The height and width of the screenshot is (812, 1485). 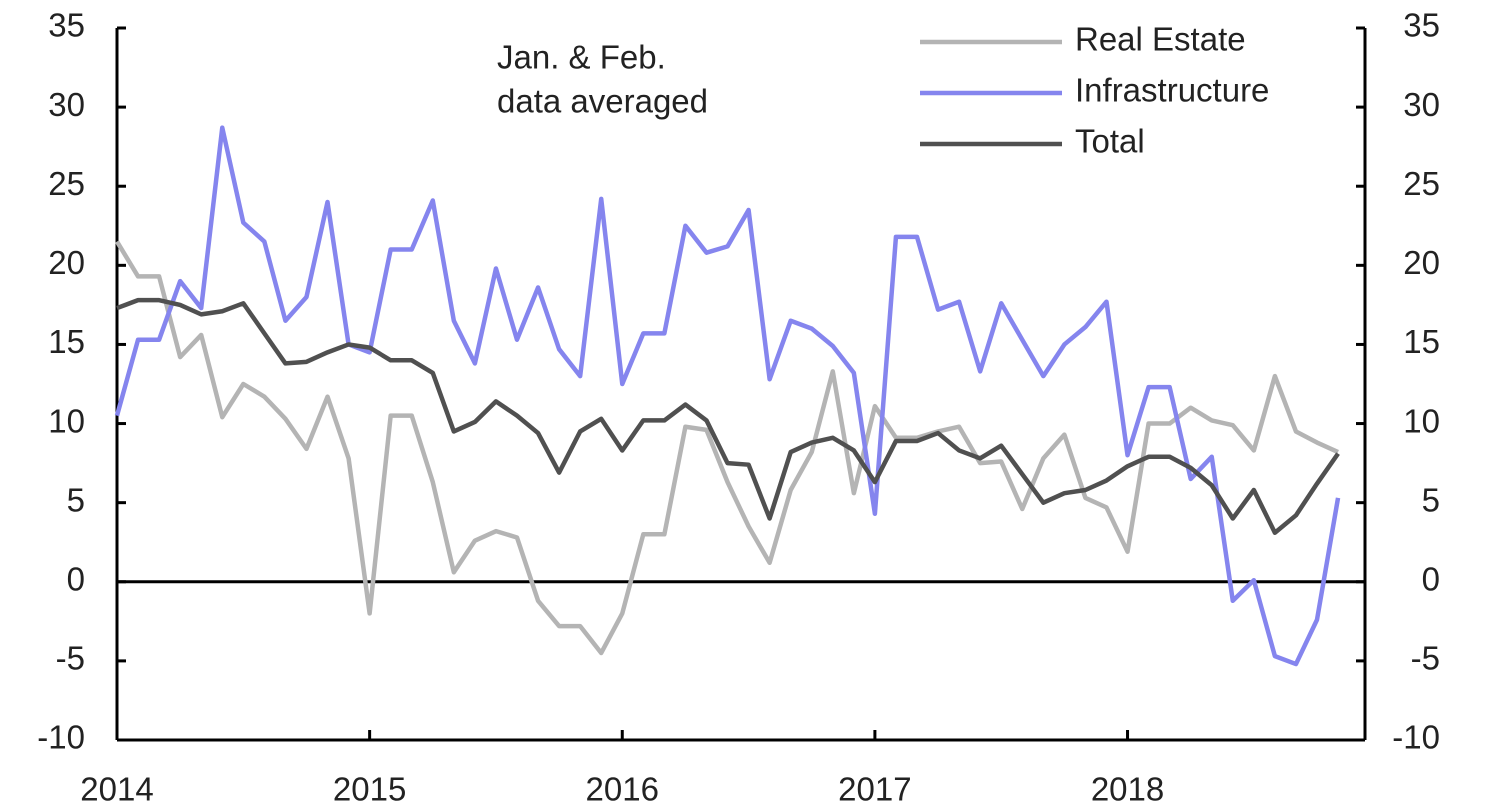 I want to click on y2-tick-label: 25, so click(x=1421, y=183).